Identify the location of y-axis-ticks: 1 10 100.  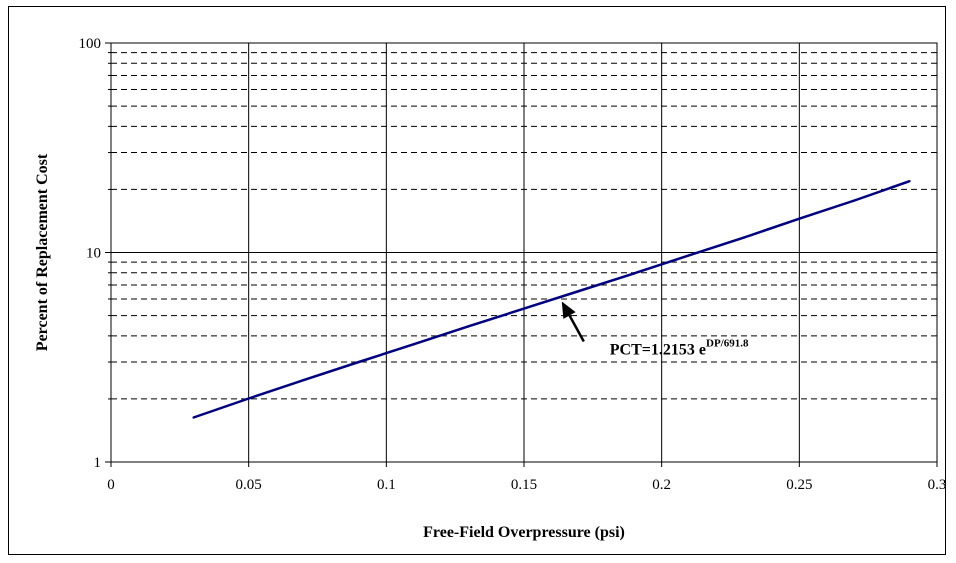
(95, 253).